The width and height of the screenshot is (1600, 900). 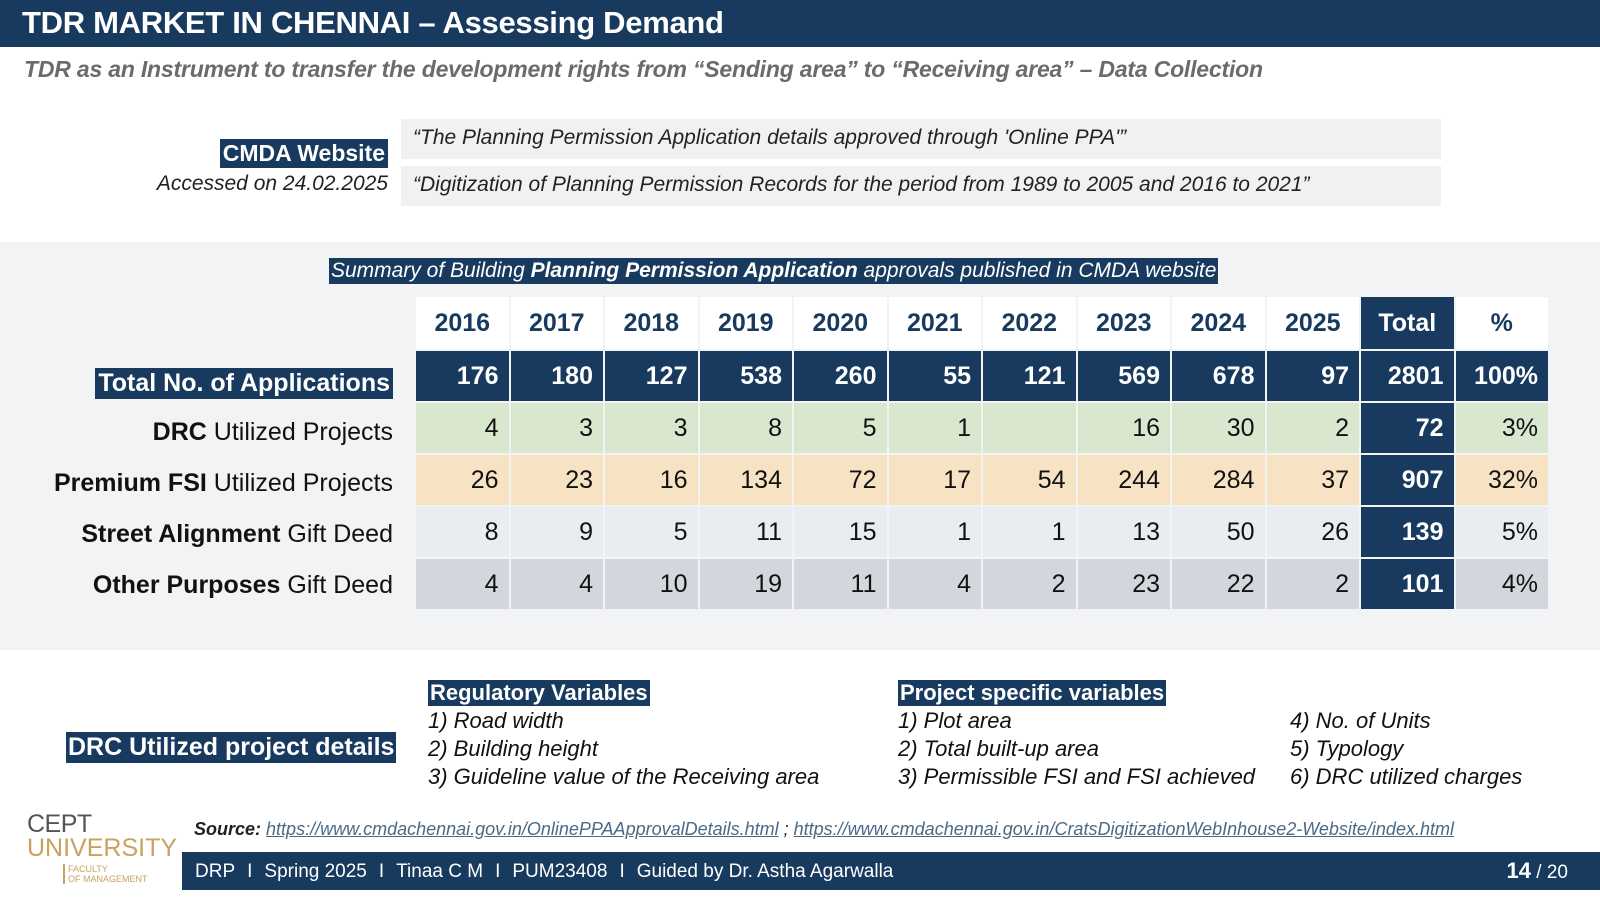 What do you see at coordinates (1501, 376) in the screenshot?
I see `table-cell: 100%` at bounding box center [1501, 376].